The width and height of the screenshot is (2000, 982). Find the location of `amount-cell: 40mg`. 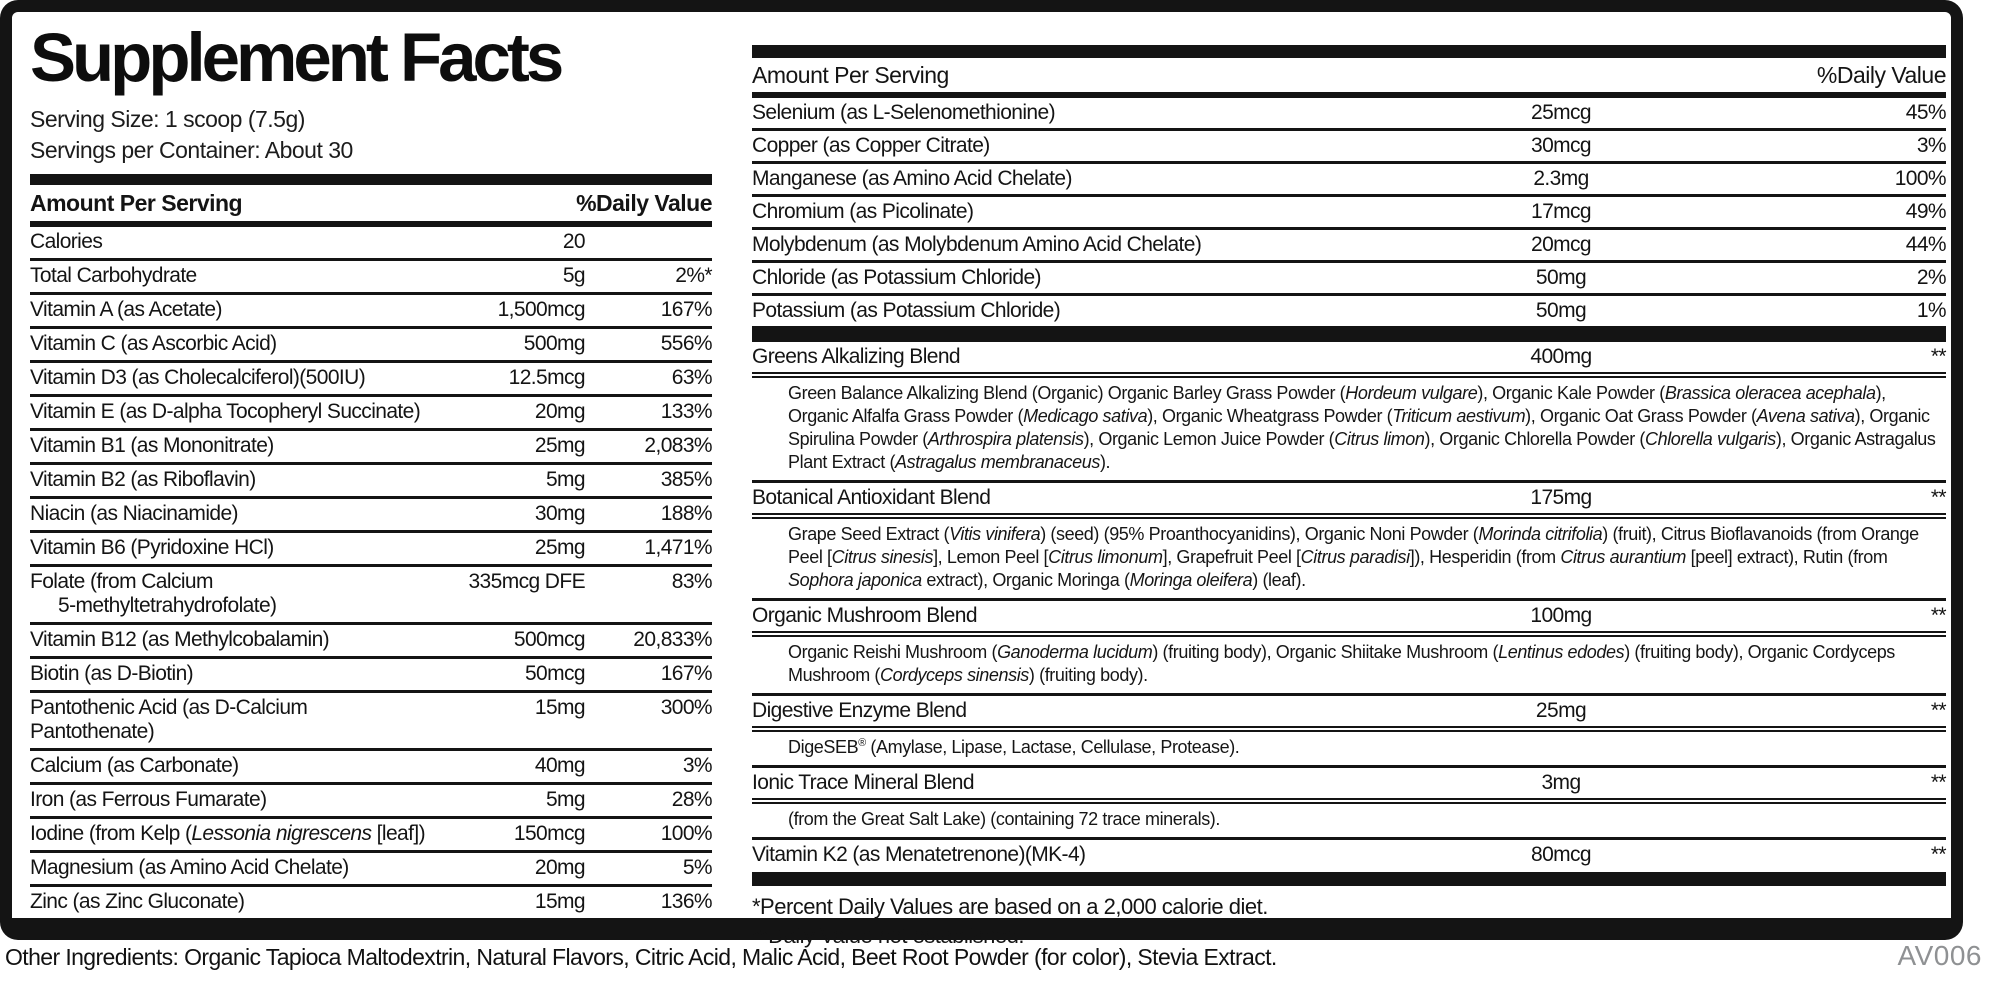

amount-cell: 40mg is located at coordinates (560, 765).